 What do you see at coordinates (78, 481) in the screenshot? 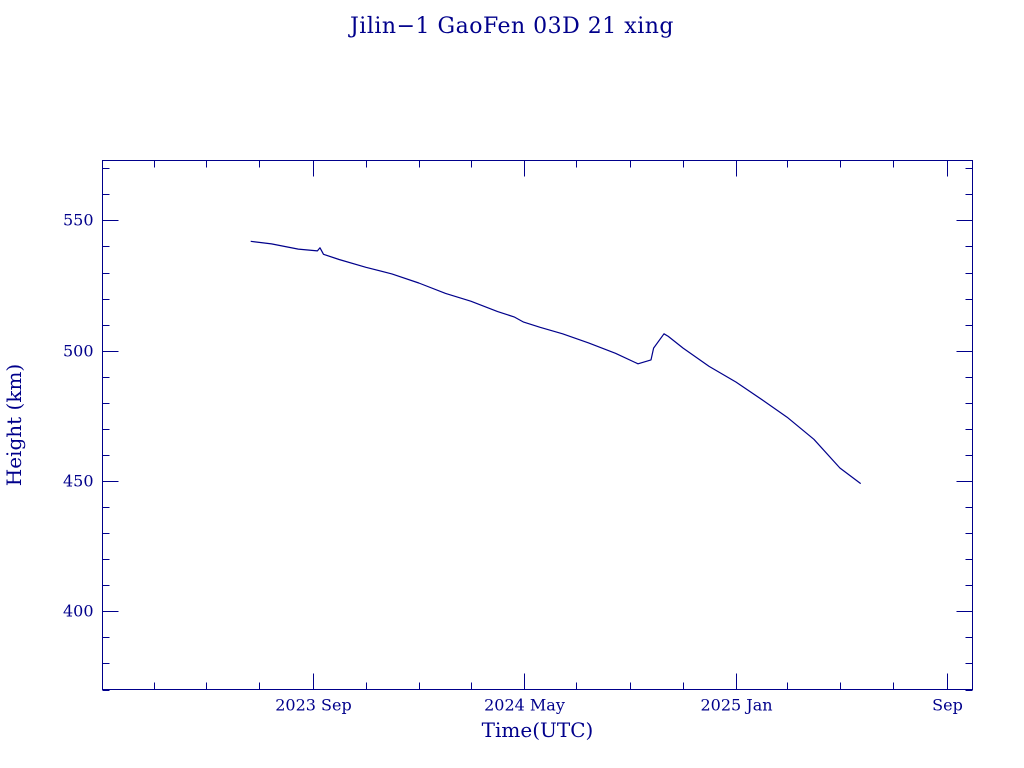
I see `y-tick-label: 450` at bounding box center [78, 481].